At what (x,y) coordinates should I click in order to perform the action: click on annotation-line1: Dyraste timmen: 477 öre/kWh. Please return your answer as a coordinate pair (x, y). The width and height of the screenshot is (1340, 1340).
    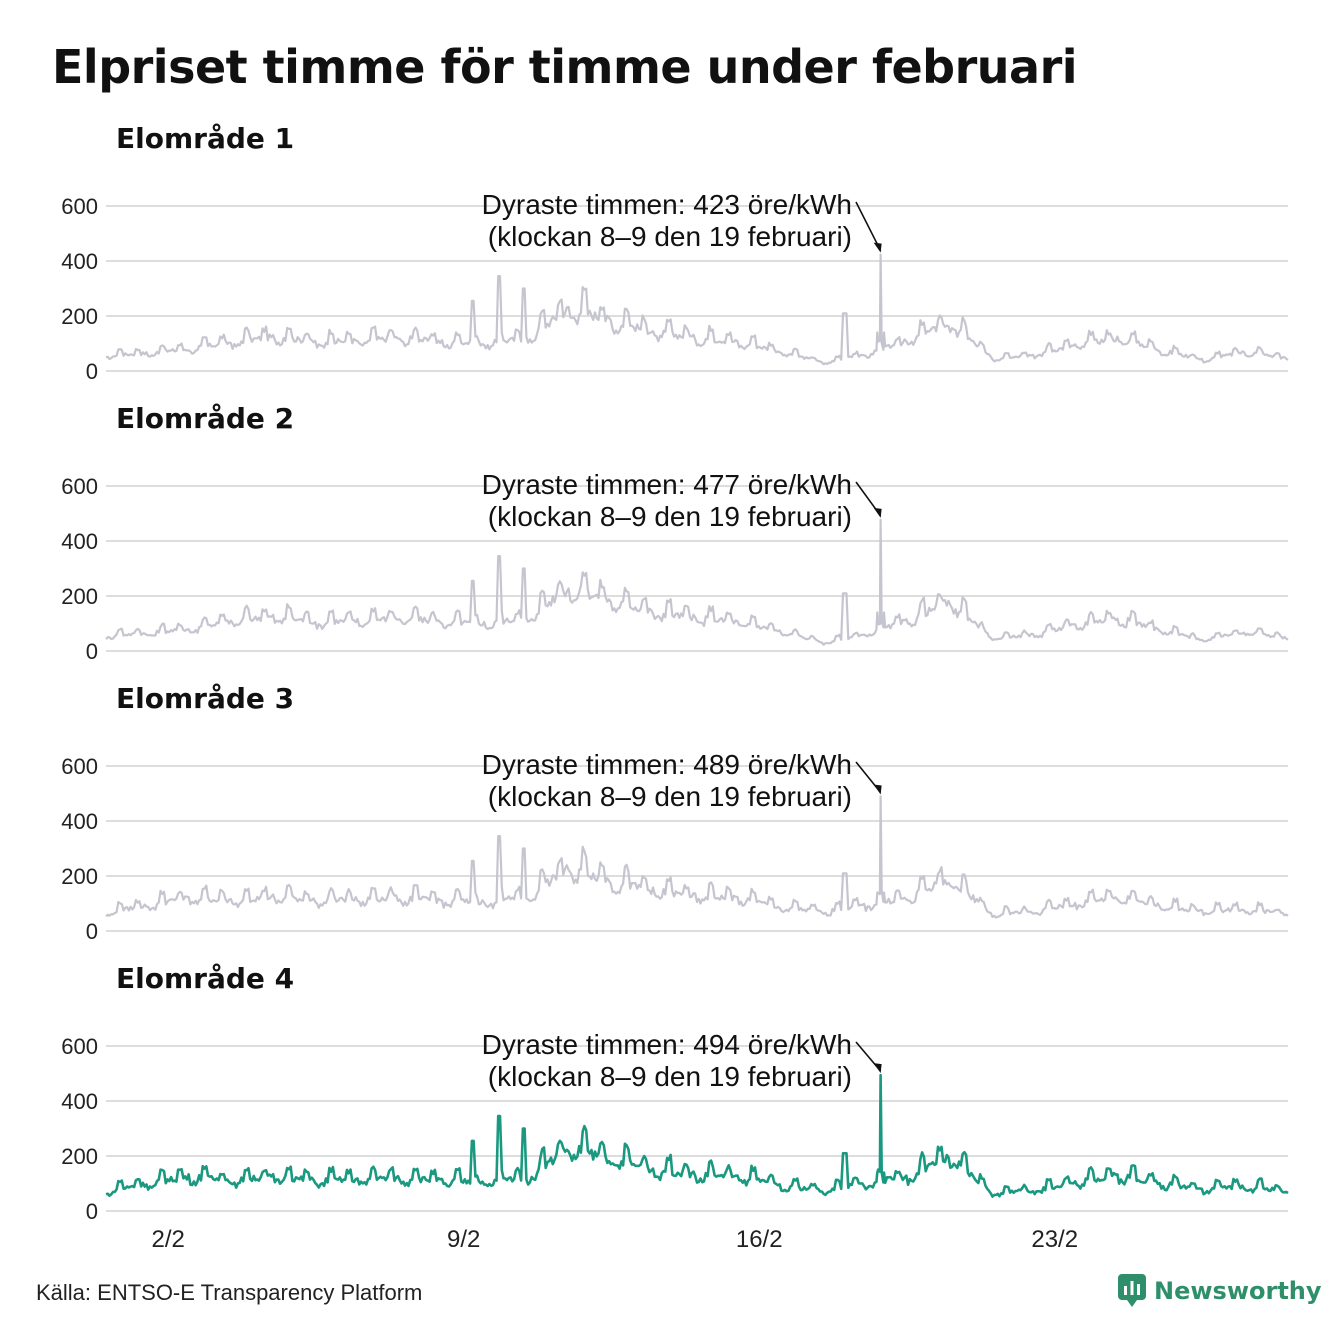
    Looking at the image, I should click on (667, 484).